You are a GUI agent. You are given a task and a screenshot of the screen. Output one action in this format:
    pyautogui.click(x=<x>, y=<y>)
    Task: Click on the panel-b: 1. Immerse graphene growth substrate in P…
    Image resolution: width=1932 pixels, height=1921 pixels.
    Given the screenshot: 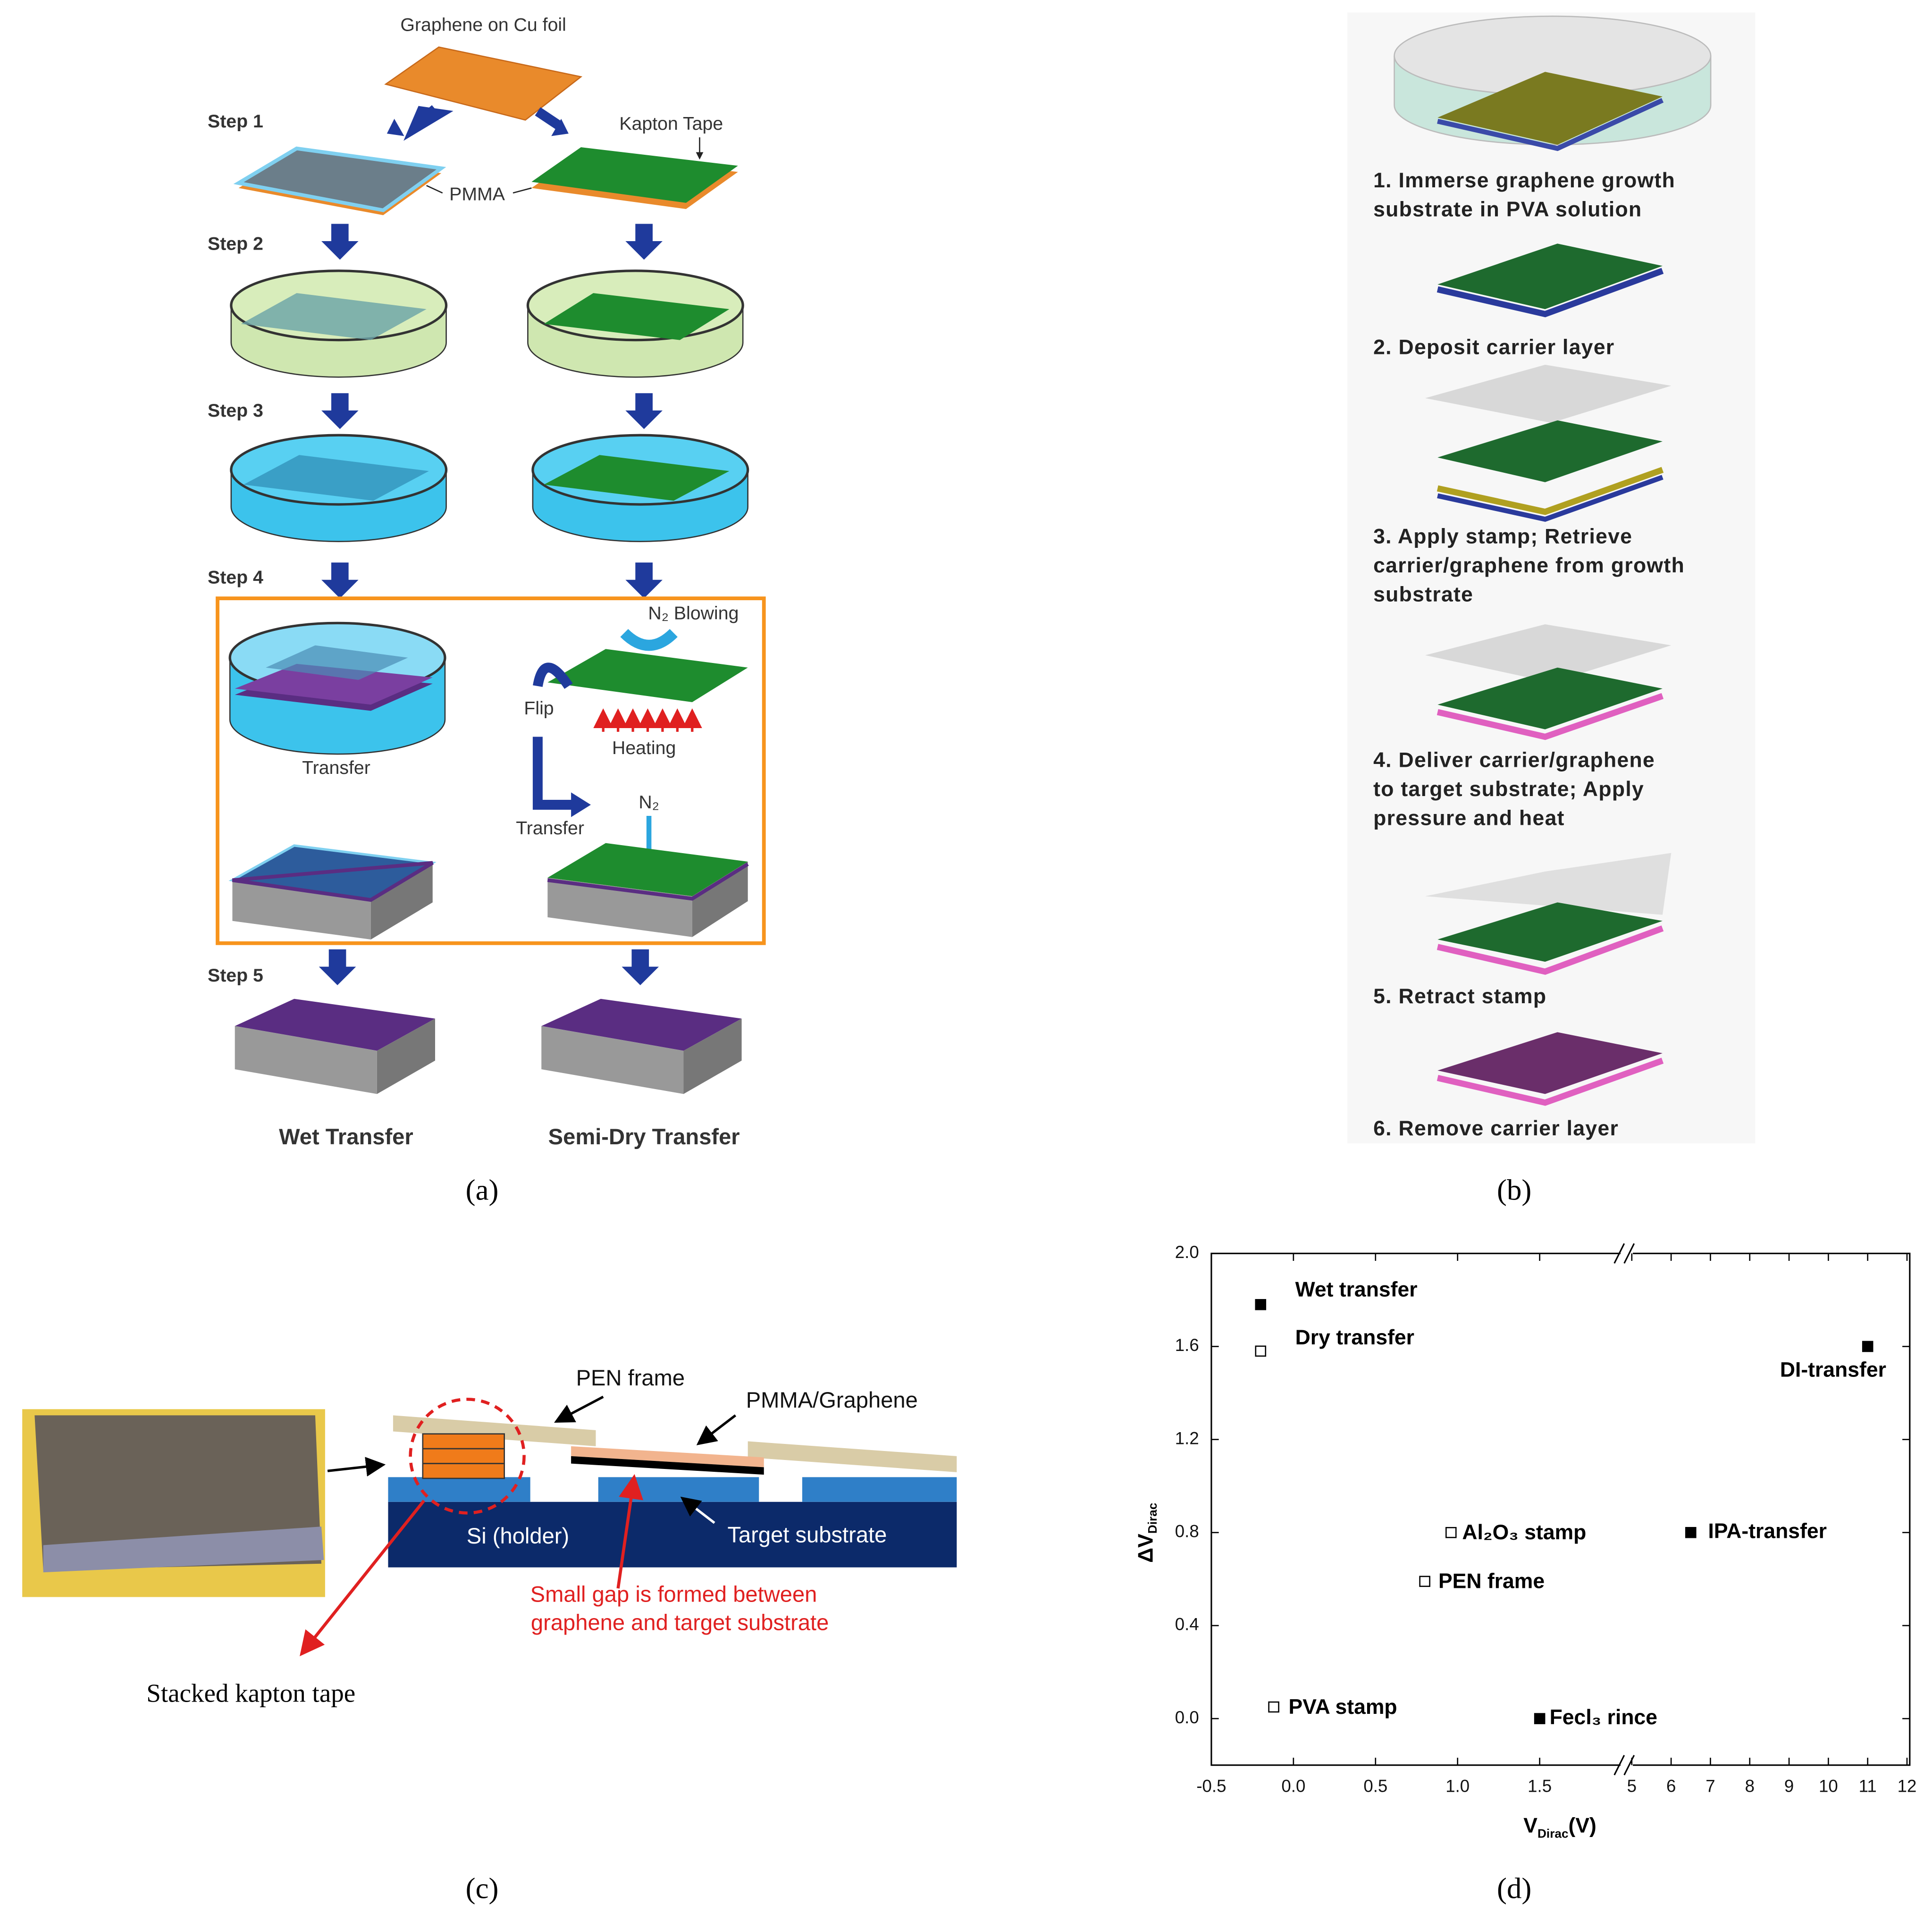 What is the action you would take?
    pyautogui.click(x=1551, y=609)
    